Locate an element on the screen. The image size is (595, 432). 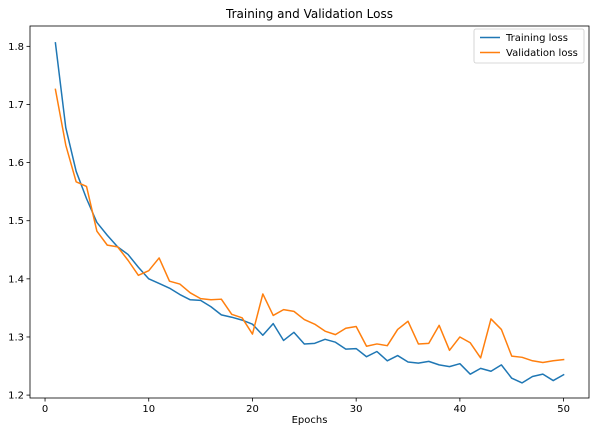
x-tick-label: 40 is located at coordinates (460, 409).